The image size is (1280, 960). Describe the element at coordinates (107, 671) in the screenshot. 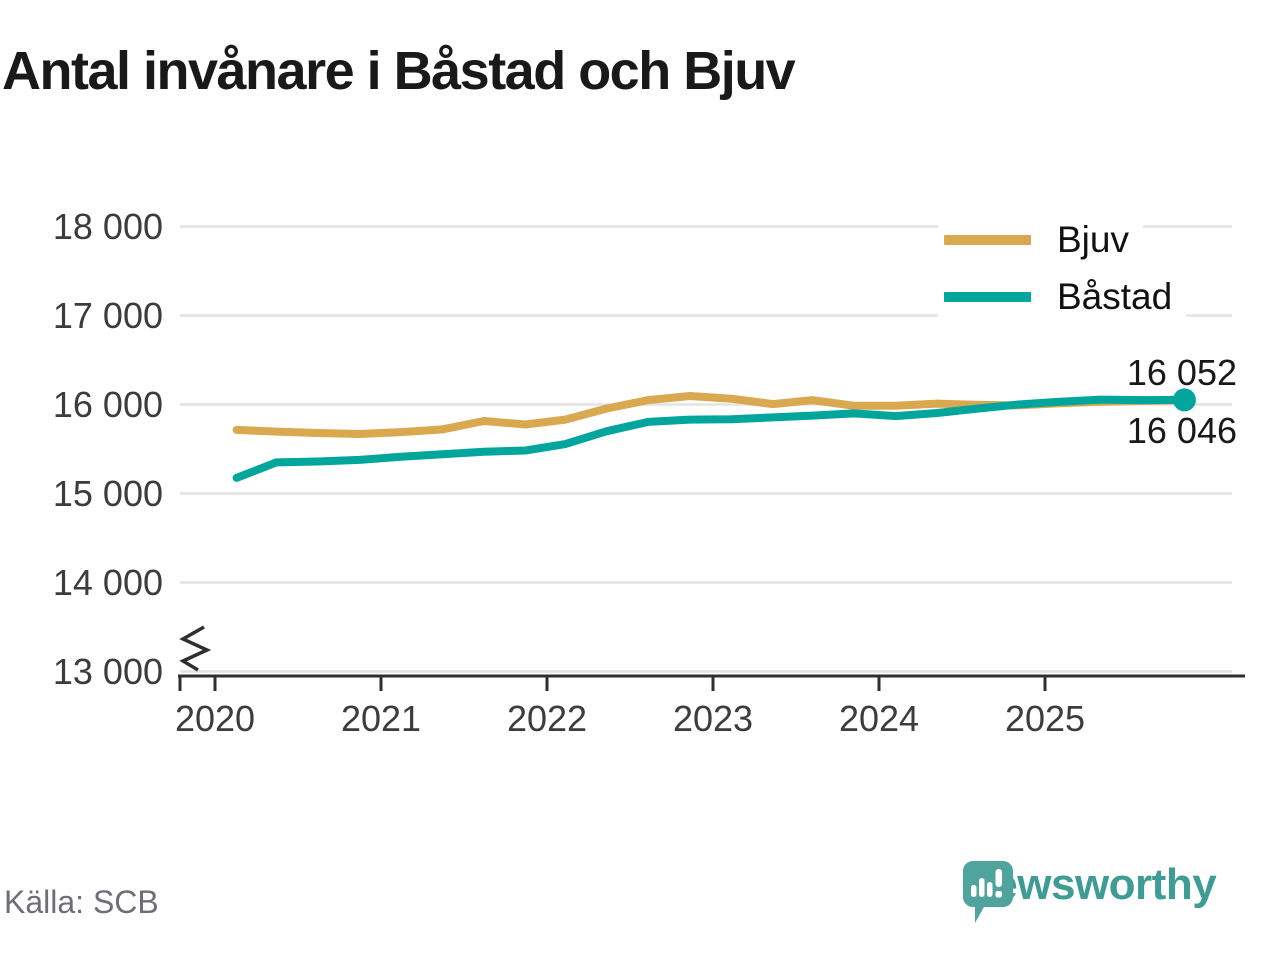

I see `y-tick-label: 13 000` at that location.